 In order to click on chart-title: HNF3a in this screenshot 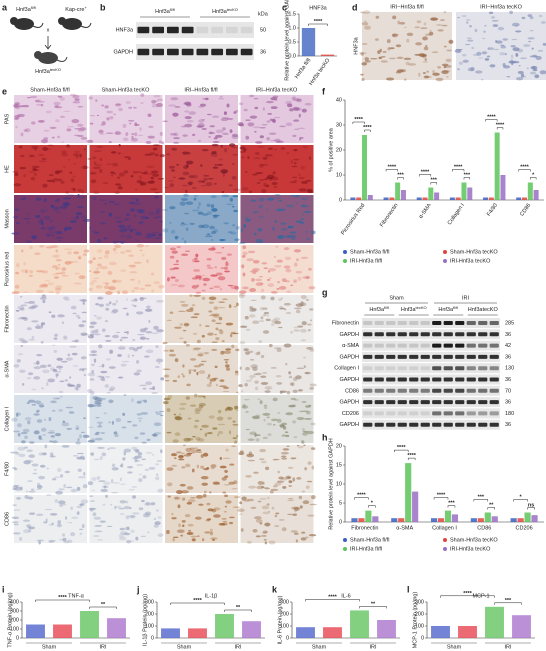, I will do `click(318, 8)`.